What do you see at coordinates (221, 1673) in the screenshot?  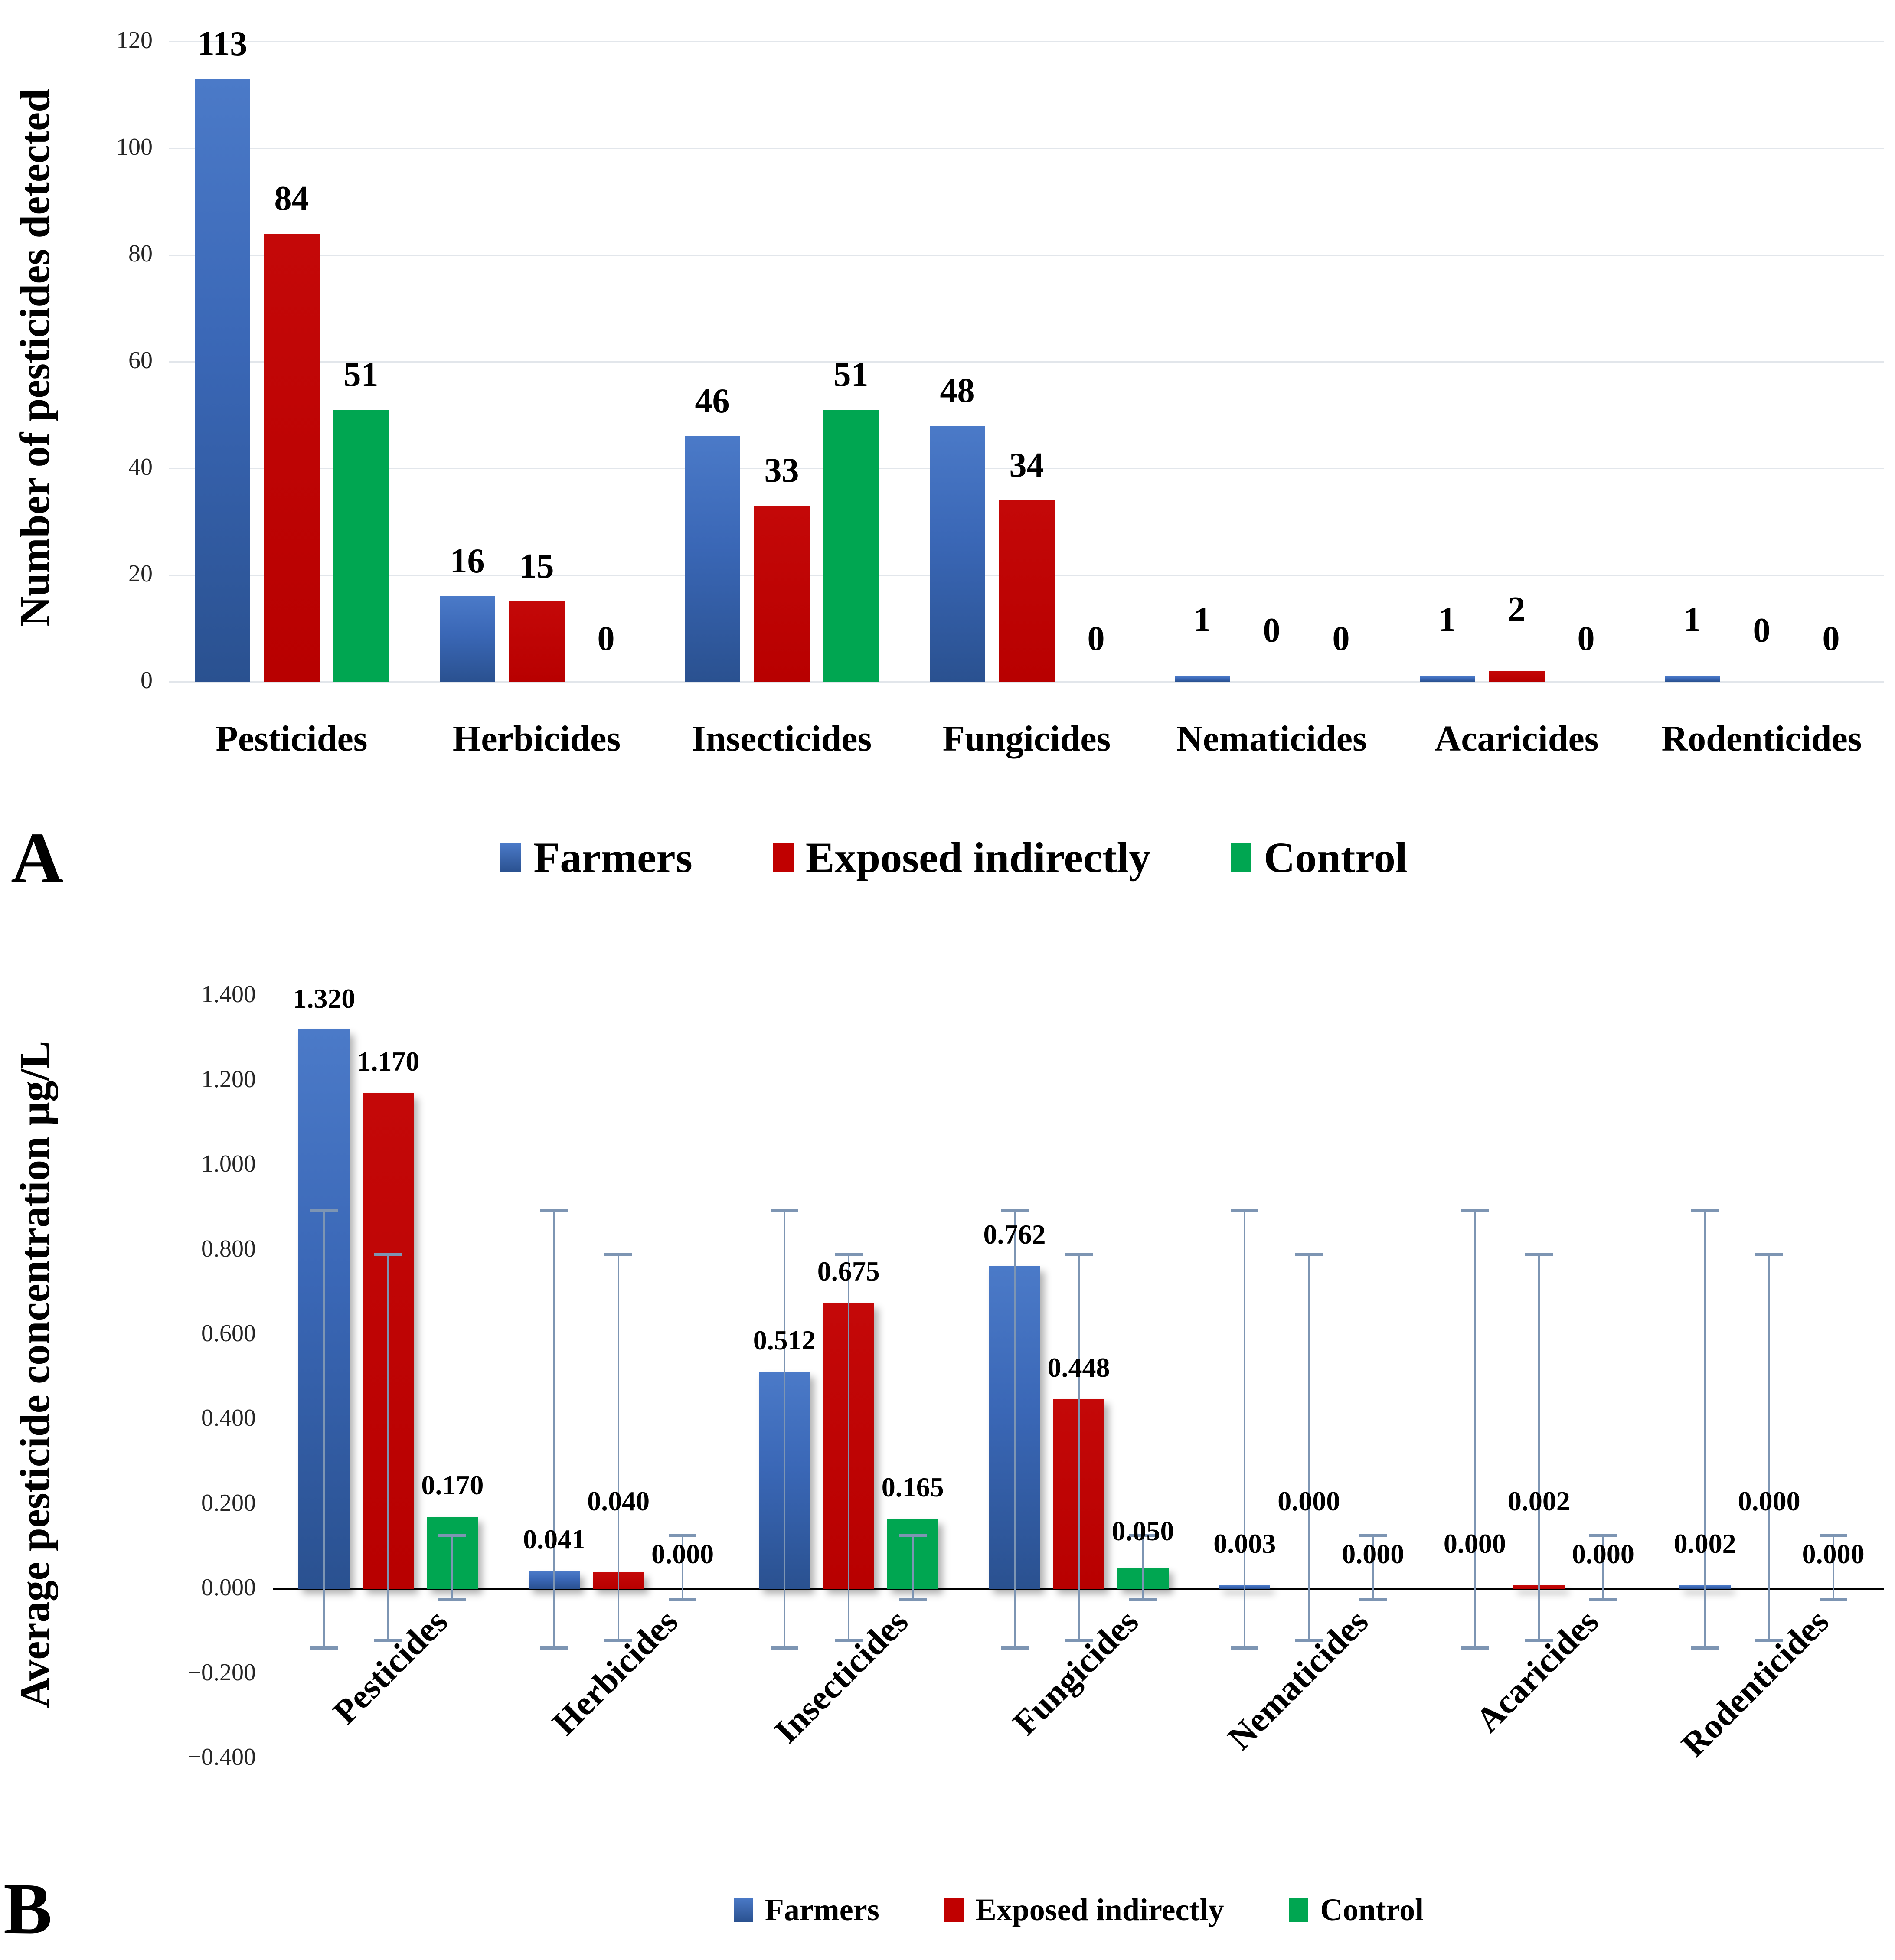 I see `y-tick-label--0-200: −0.200` at bounding box center [221, 1673].